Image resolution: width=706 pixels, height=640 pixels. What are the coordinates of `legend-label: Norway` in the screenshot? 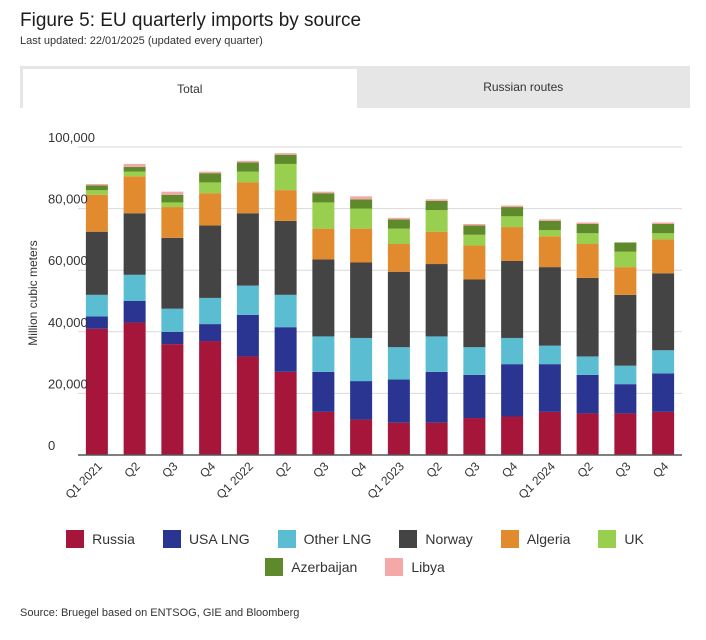 It's located at (449, 539).